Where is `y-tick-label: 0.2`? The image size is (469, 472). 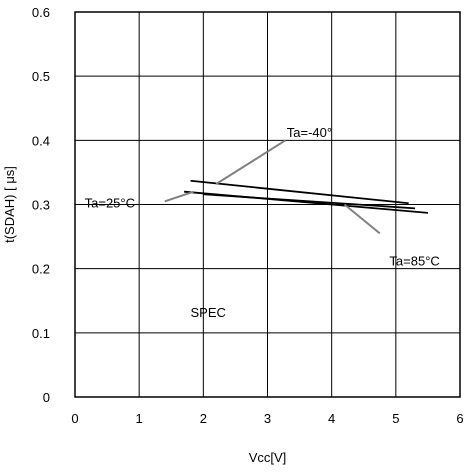 y-tick-label: 0.2 is located at coordinates (41, 269).